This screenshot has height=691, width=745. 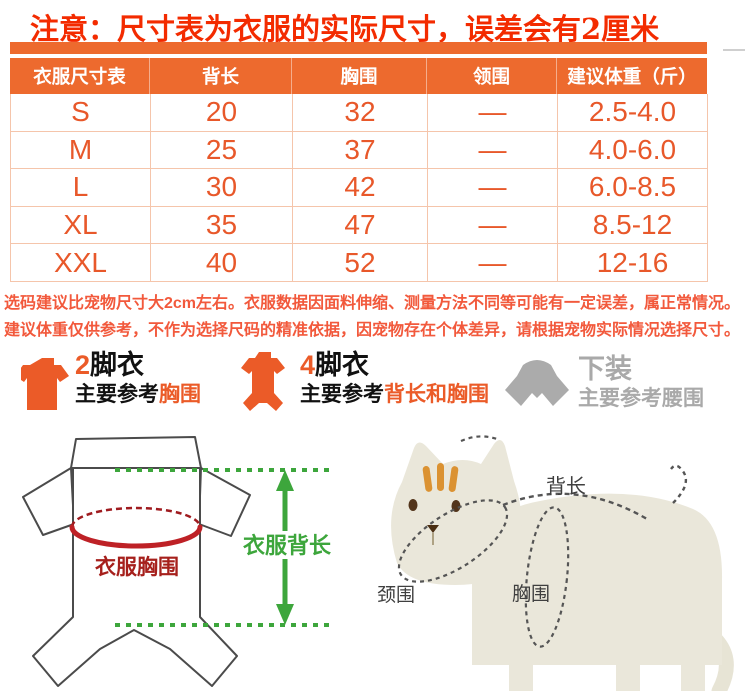 What do you see at coordinates (479, 439) in the screenshot?
I see `head-top-dashes` at bounding box center [479, 439].